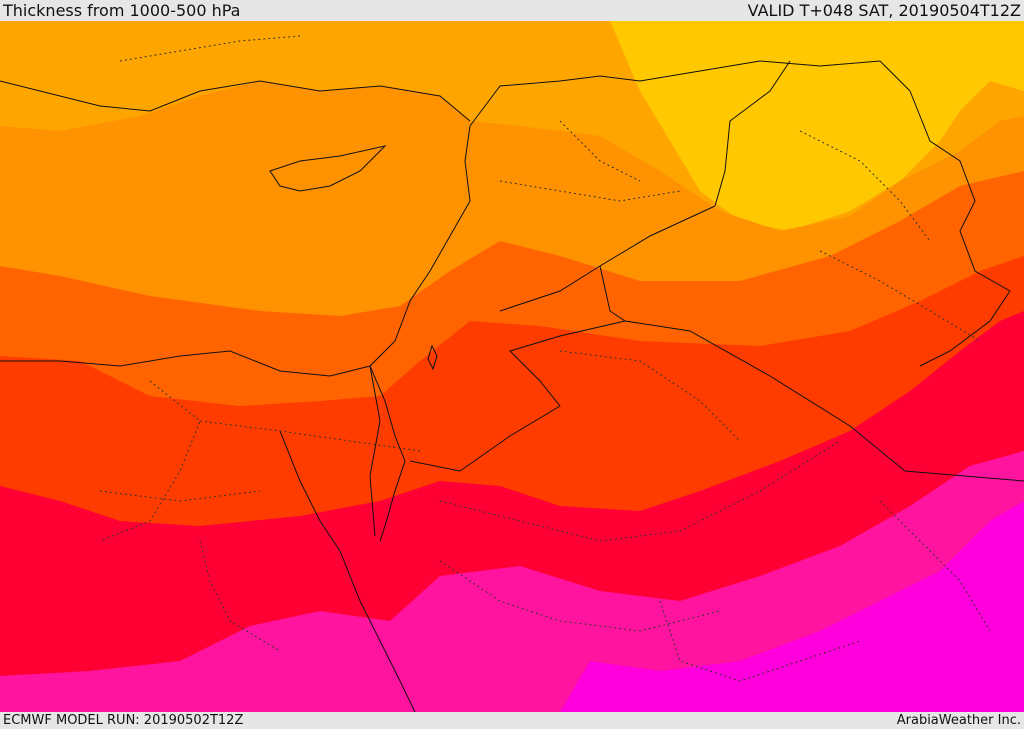 Image resolution: width=1024 pixels, height=729 pixels. I want to click on model-run: ECMWF MODEL RUN: 20190502T12Z, so click(123, 720).